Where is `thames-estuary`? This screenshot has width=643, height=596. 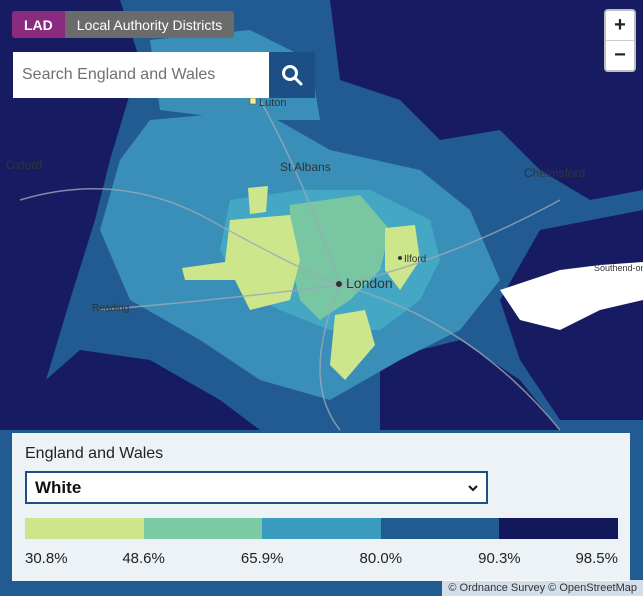
thames-estuary is located at coordinates (571, 296).